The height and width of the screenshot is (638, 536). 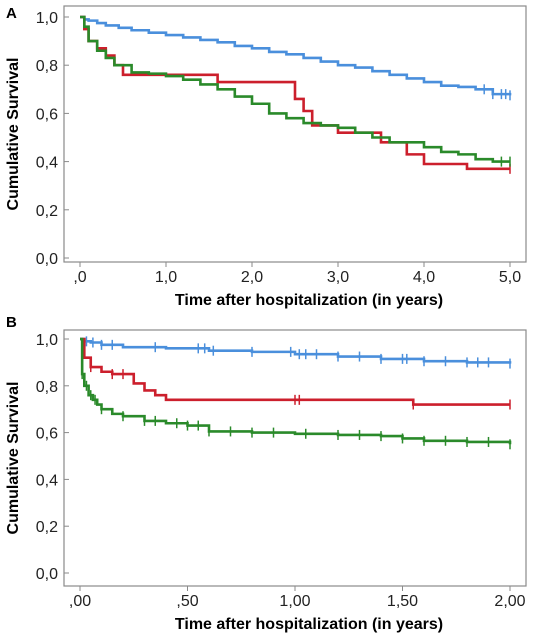 I want to click on x-tick-label: 3,0, so click(x=338, y=277).